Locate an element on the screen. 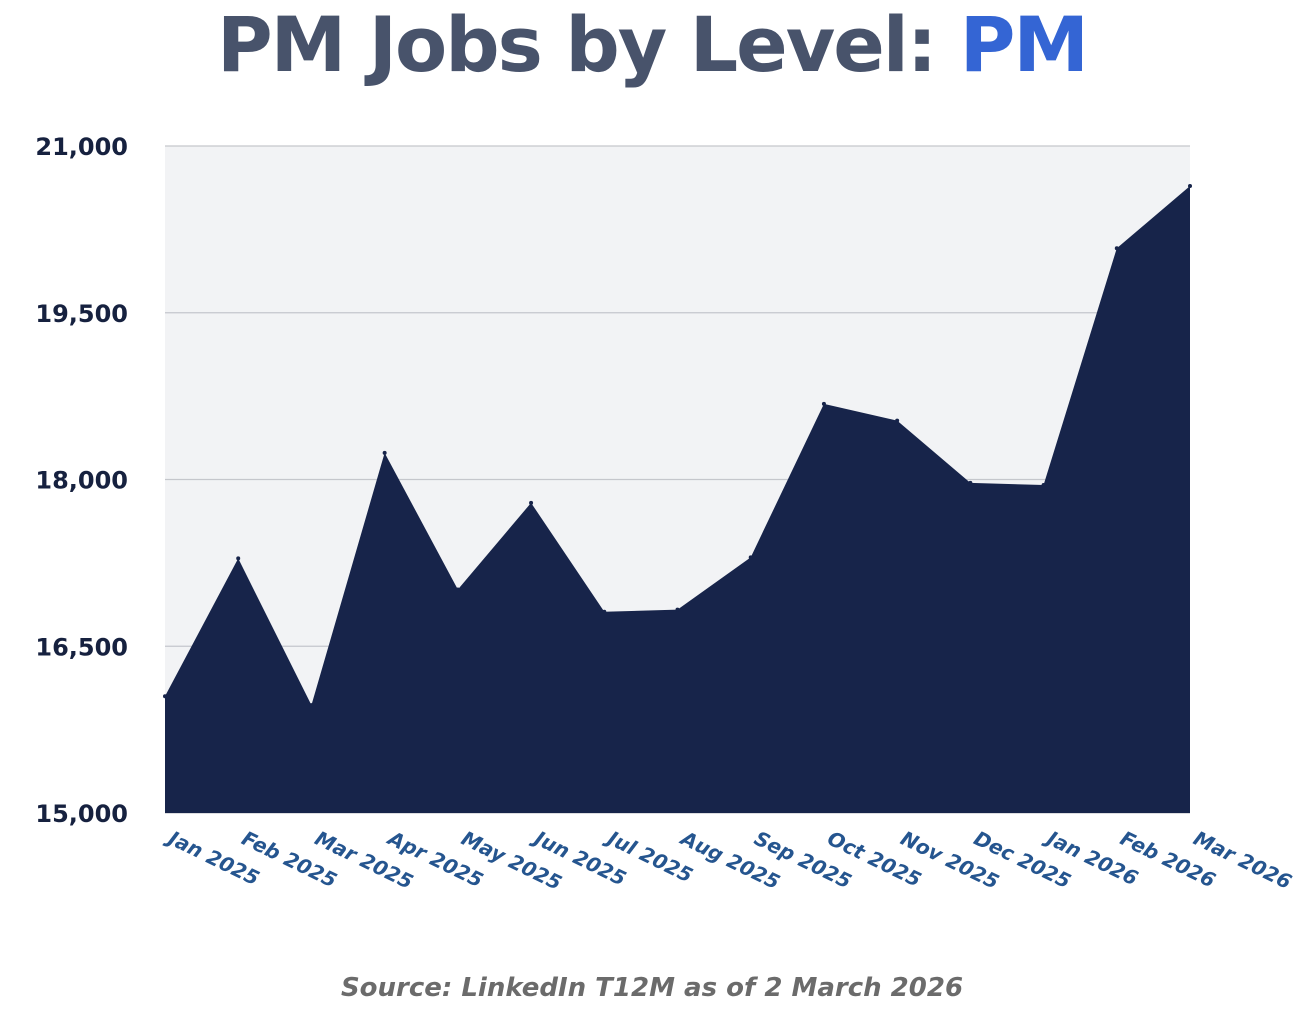  y-tick-label: 21,000 is located at coordinates (81, 147).